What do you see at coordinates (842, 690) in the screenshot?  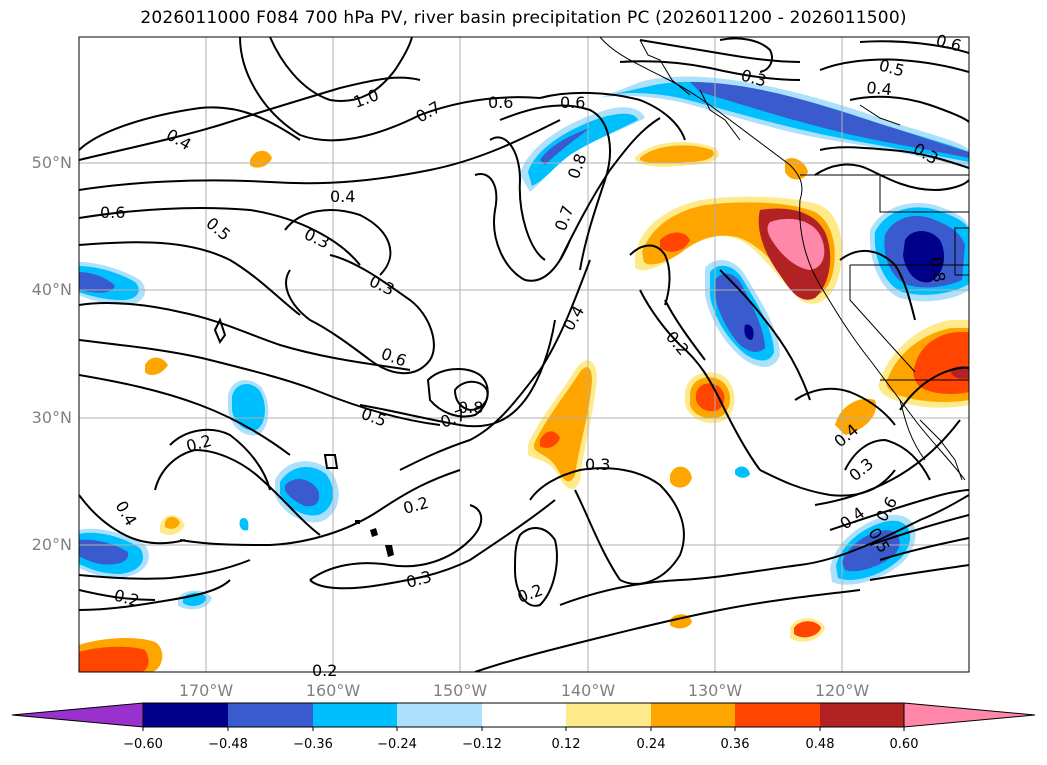 I see `lon-label-120w: 120°W` at bounding box center [842, 690].